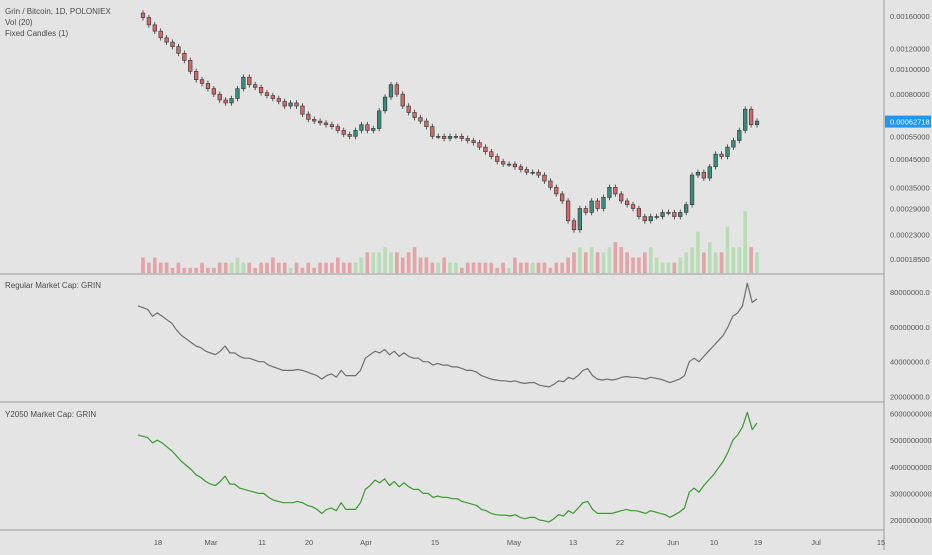 The height and width of the screenshot is (555, 932). Describe the element at coordinates (53, 285) in the screenshot. I see `regular-cap-title: Regular Market Cap: GRIN` at that location.